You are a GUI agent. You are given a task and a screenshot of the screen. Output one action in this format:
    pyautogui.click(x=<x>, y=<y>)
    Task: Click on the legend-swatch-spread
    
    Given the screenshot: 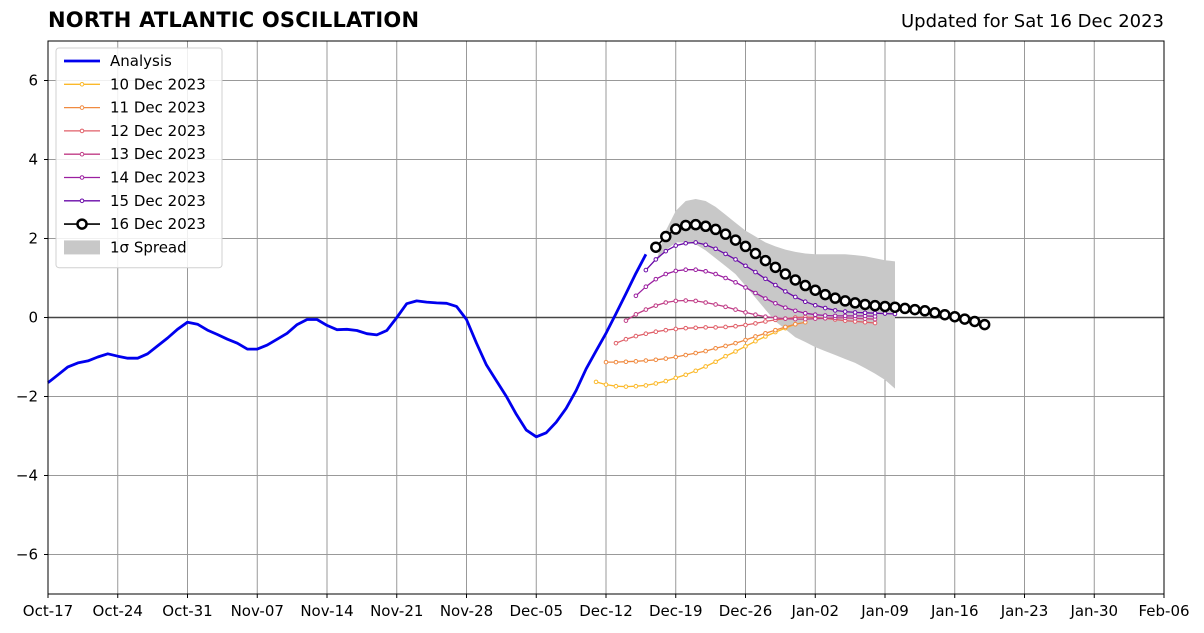 What is the action you would take?
    pyautogui.click(x=82, y=247)
    